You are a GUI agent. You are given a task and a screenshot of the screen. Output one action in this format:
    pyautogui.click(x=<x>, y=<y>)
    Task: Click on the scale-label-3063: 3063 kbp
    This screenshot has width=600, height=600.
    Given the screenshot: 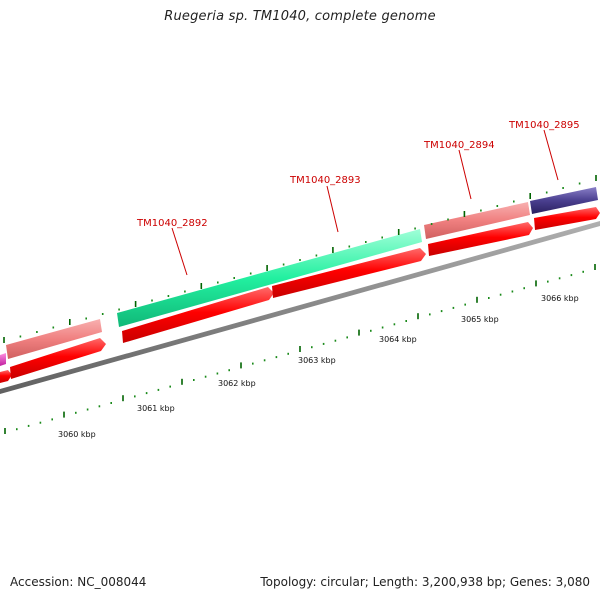 What is the action you would take?
    pyautogui.click(x=317, y=360)
    